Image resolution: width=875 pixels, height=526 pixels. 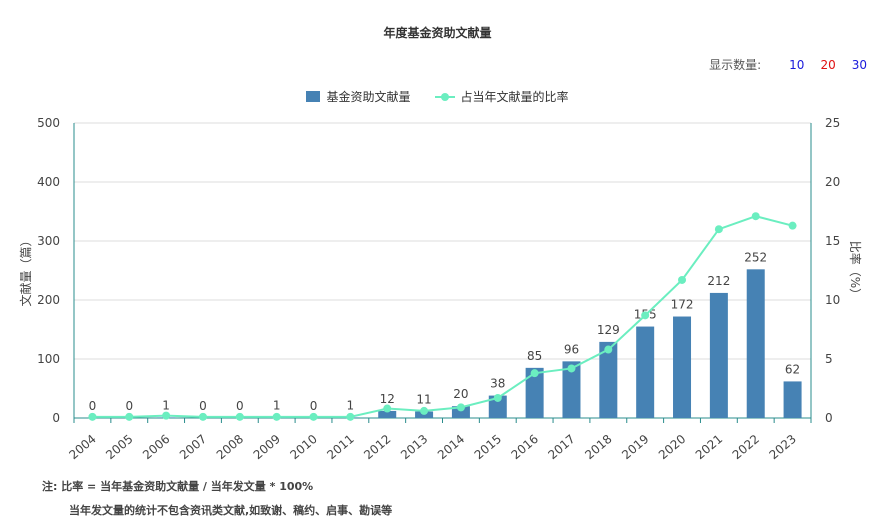 I want to click on legend-bar-swatch, so click(x=313, y=96).